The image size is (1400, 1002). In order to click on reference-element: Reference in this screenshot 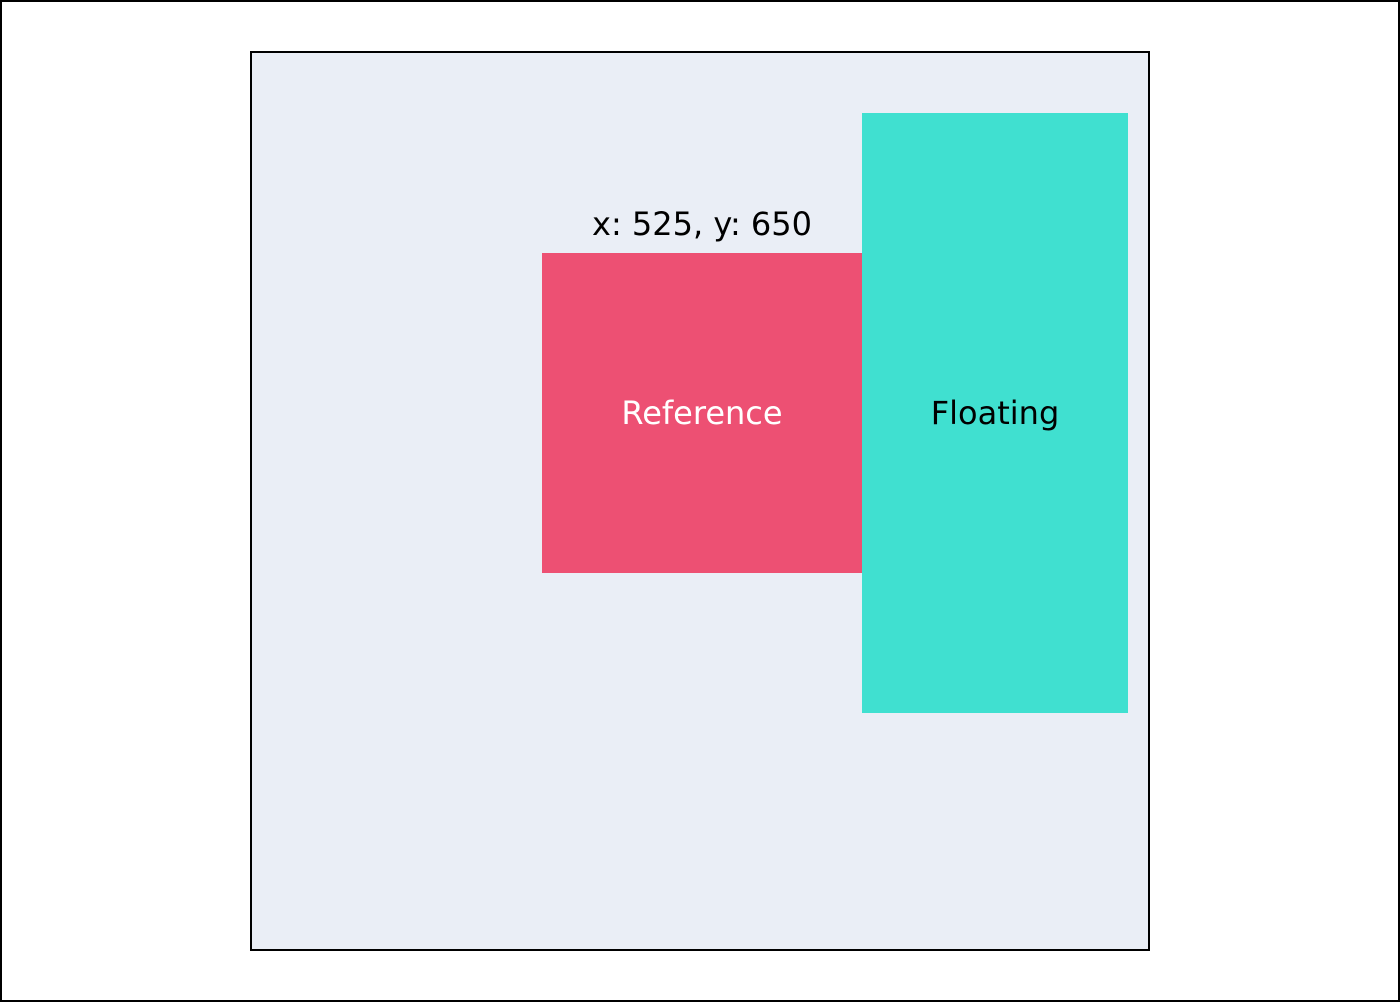, I will do `click(702, 413)`.